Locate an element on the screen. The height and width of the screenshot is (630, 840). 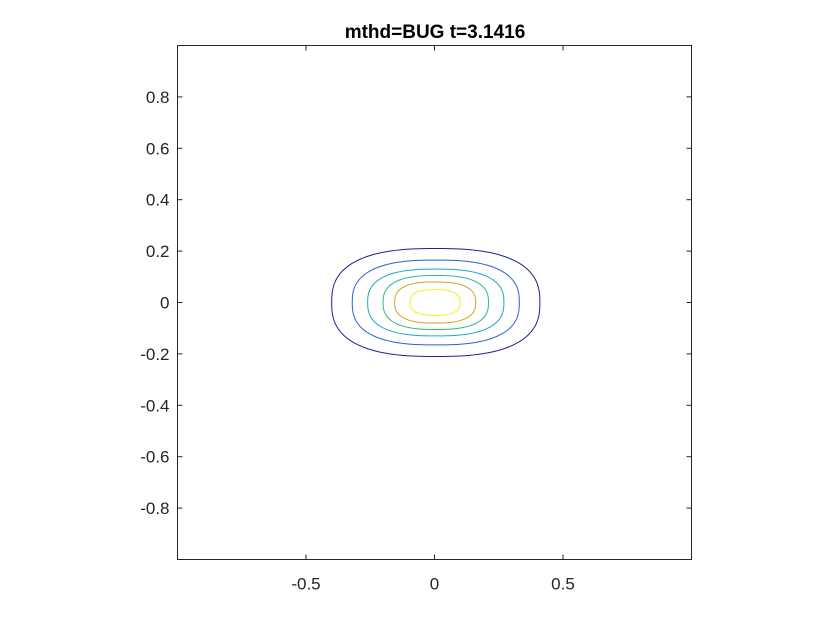
y-tick-label: -0.6 is located at coordinates (154, 457).